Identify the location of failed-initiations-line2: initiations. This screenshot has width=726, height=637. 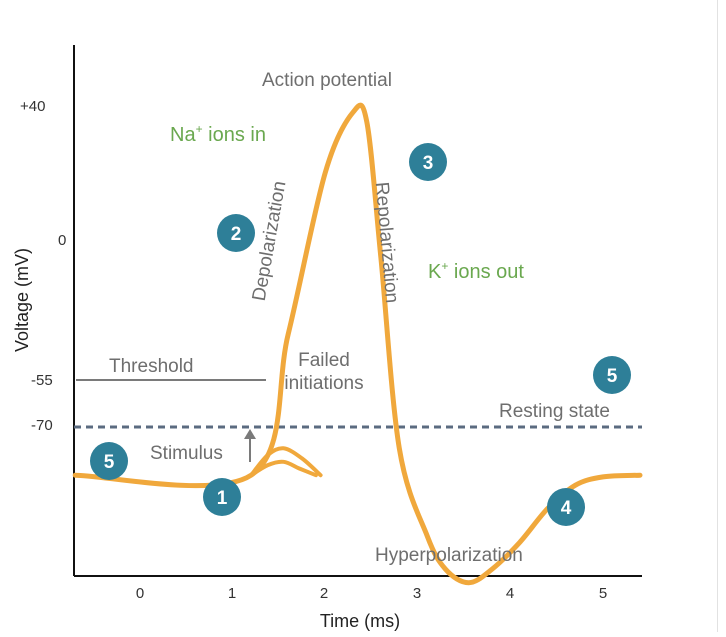
(323, 383).